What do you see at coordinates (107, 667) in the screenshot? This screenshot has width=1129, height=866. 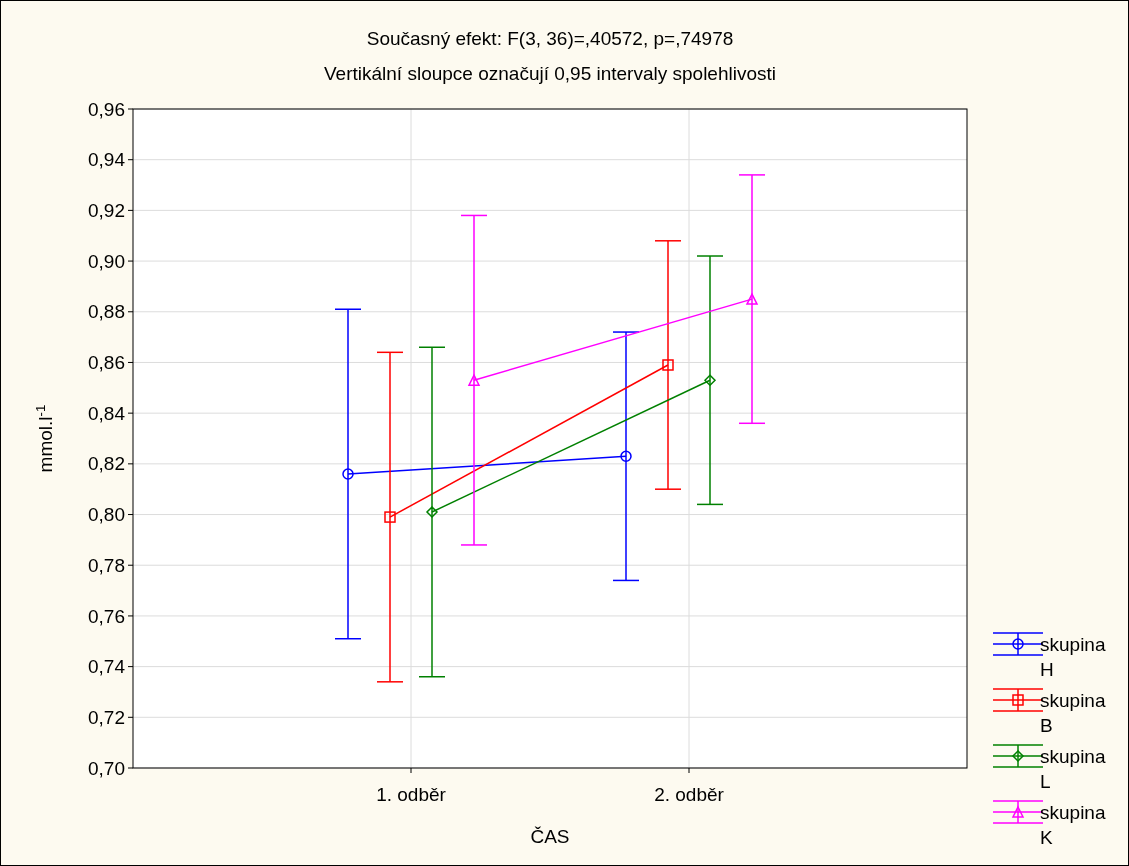 I see `y-tick-label: 0,74` at bounding box center [107, 667].